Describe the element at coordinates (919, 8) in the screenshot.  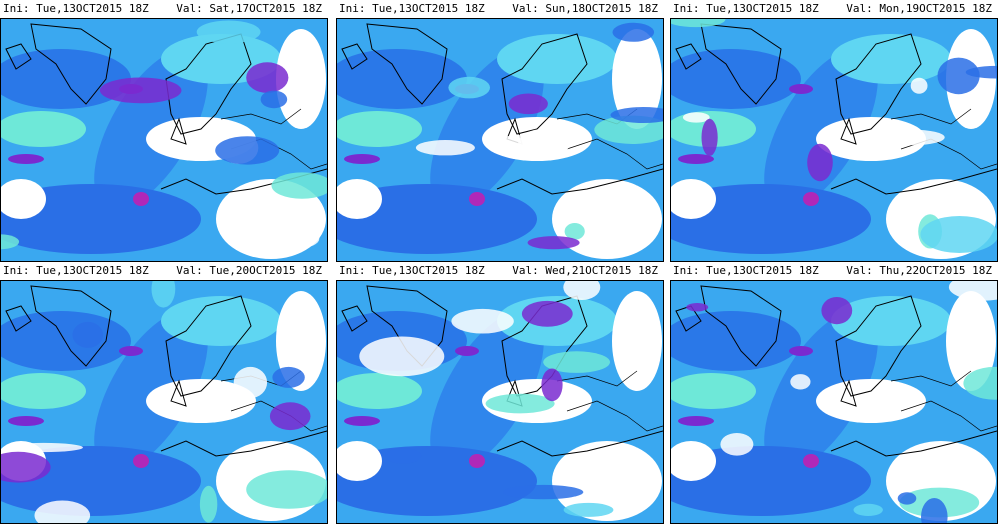
I see `valid-time: Val: Mon,19OCT2015 18Z` at that location.